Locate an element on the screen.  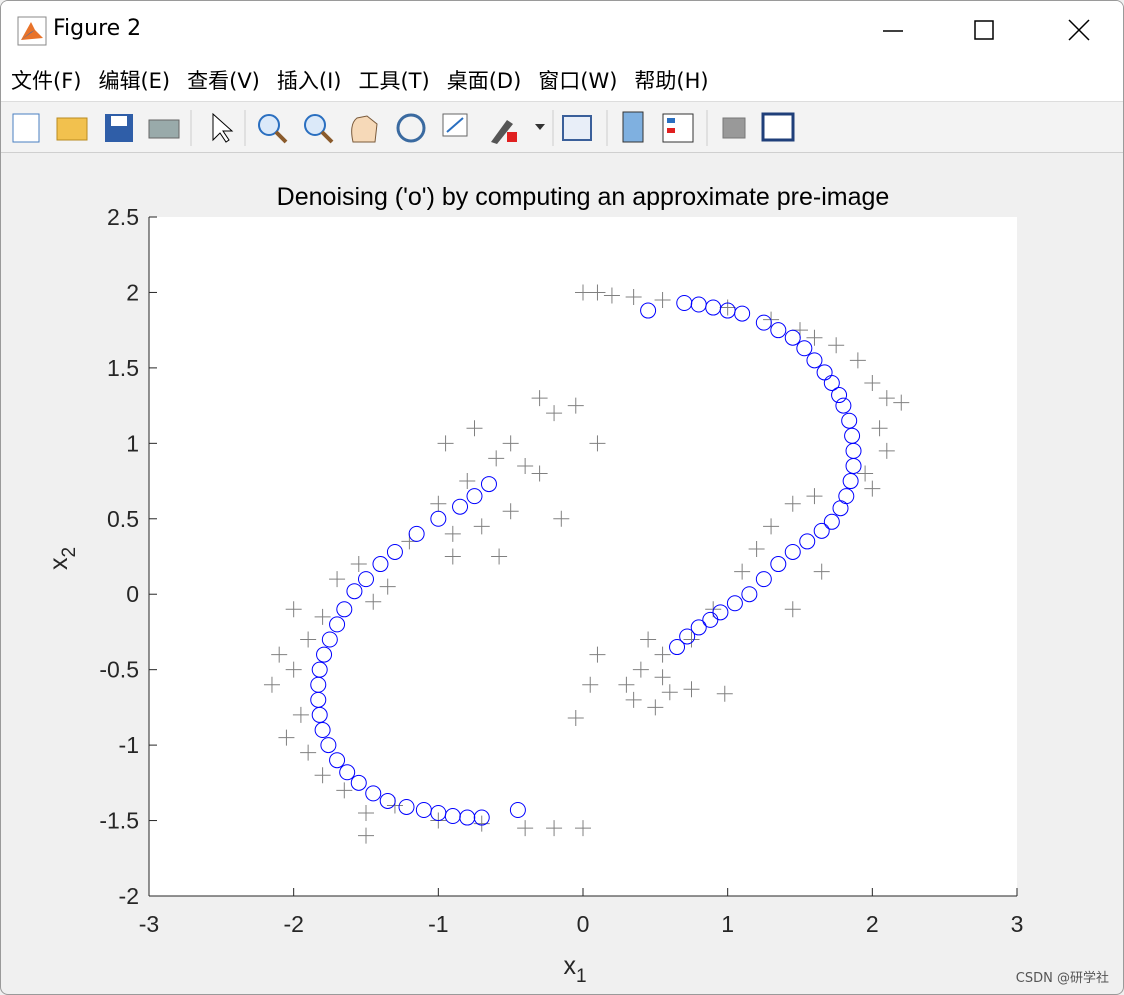
x-axis-label-sub: 1 is located at coordinates (581, 976).